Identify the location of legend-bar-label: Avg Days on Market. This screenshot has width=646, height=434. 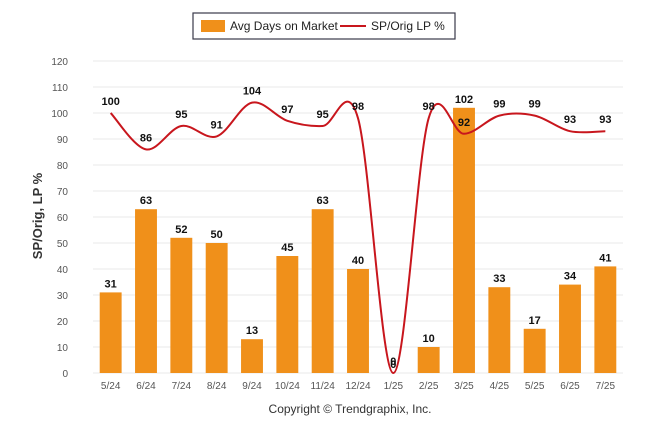
(284, 26).